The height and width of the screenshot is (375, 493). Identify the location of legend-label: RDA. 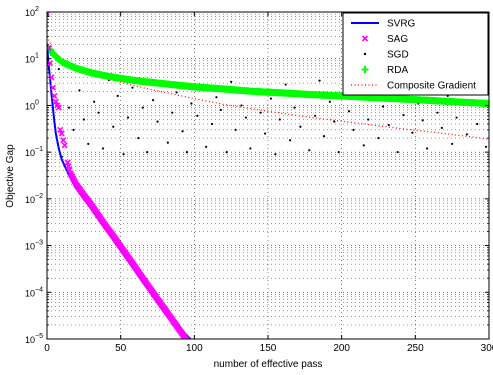
(397, 70).